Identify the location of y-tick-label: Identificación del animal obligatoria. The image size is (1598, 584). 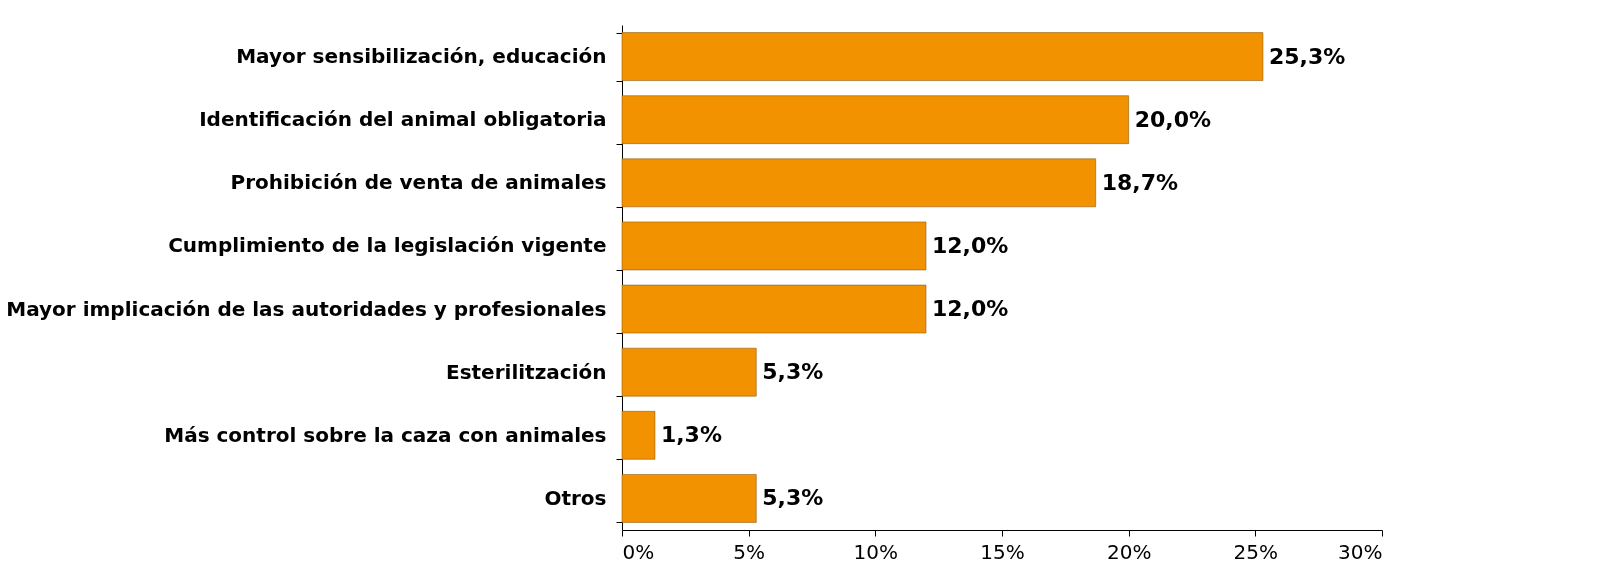
(403, 119).